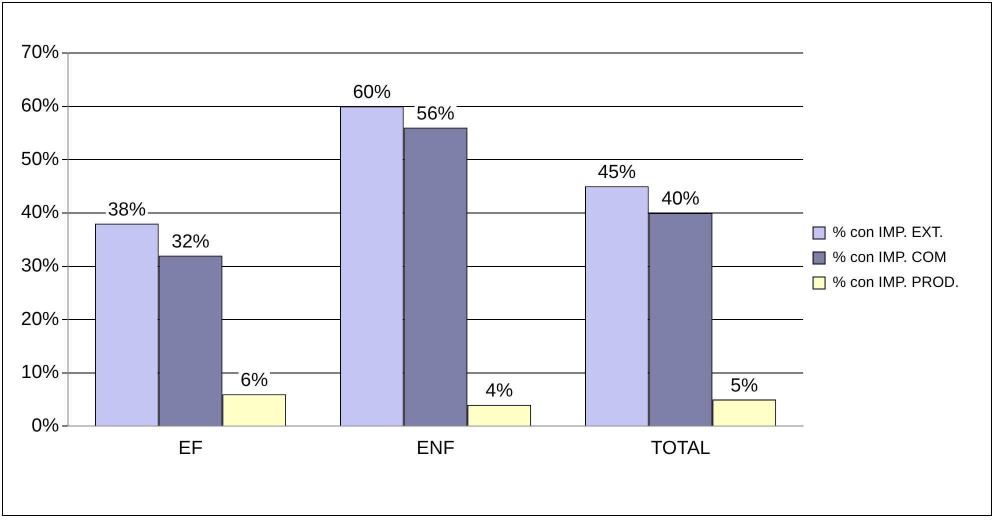  Describe the element at coordinates (617, 173) in the screenshot. I see `data-label: 45%` at that location.